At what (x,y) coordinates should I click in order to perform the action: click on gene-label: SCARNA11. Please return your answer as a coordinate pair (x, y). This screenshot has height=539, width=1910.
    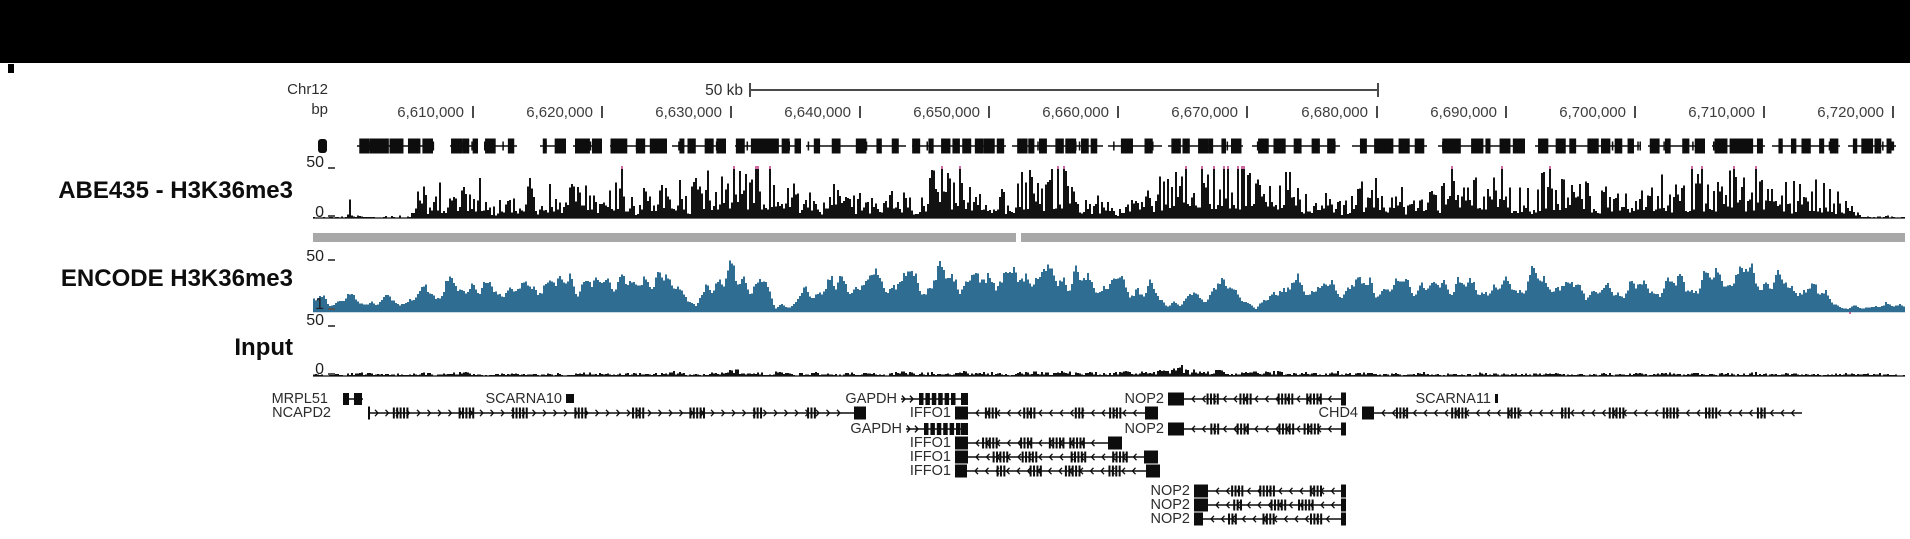
    Looking at the image, I should click on (1453, 399).